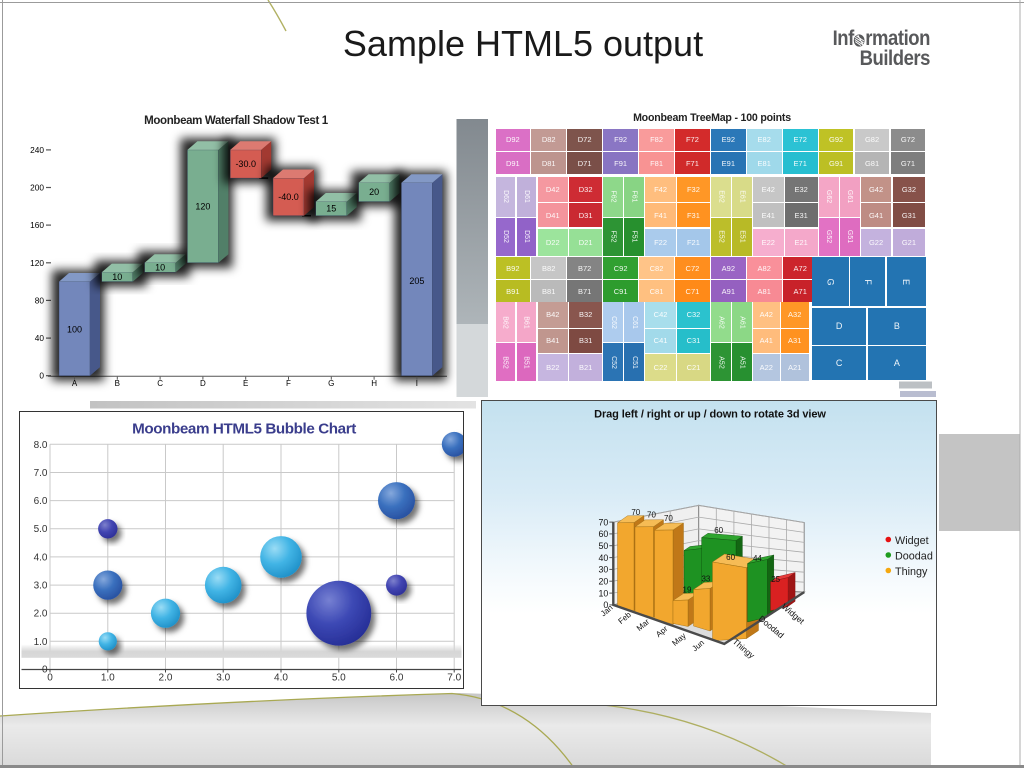  Describe the element at coordinates (117, 383) in the screenshot. I see `svg-text: B` at that location.